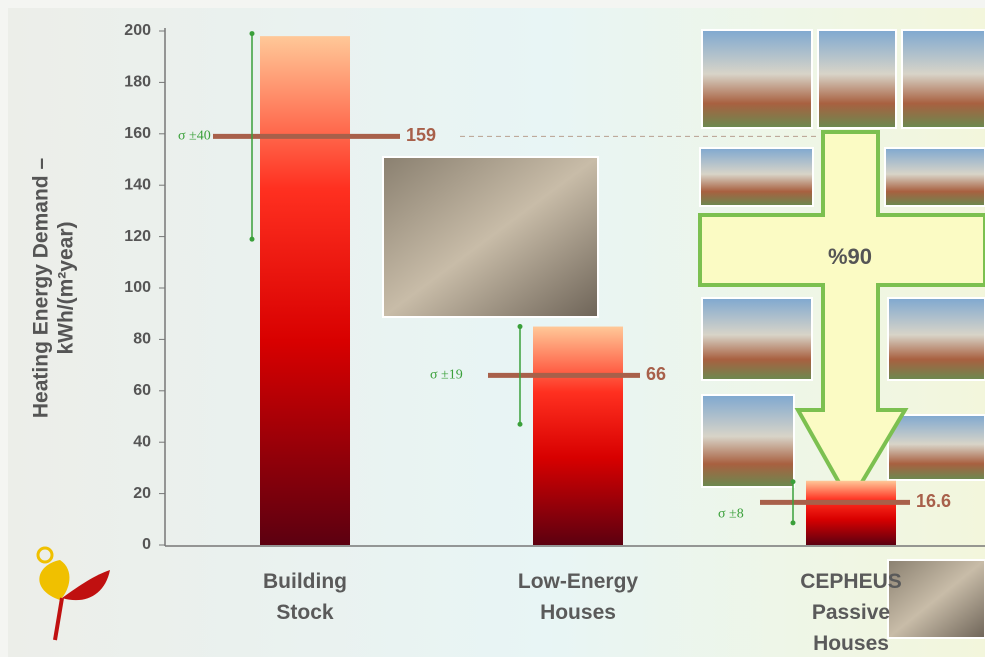 This screenshot has width=985, height=657. I want to click on y-tick-label: 0, so click(146, 544).